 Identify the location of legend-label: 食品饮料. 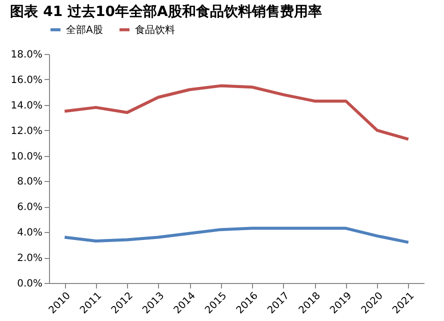
(155, 30).